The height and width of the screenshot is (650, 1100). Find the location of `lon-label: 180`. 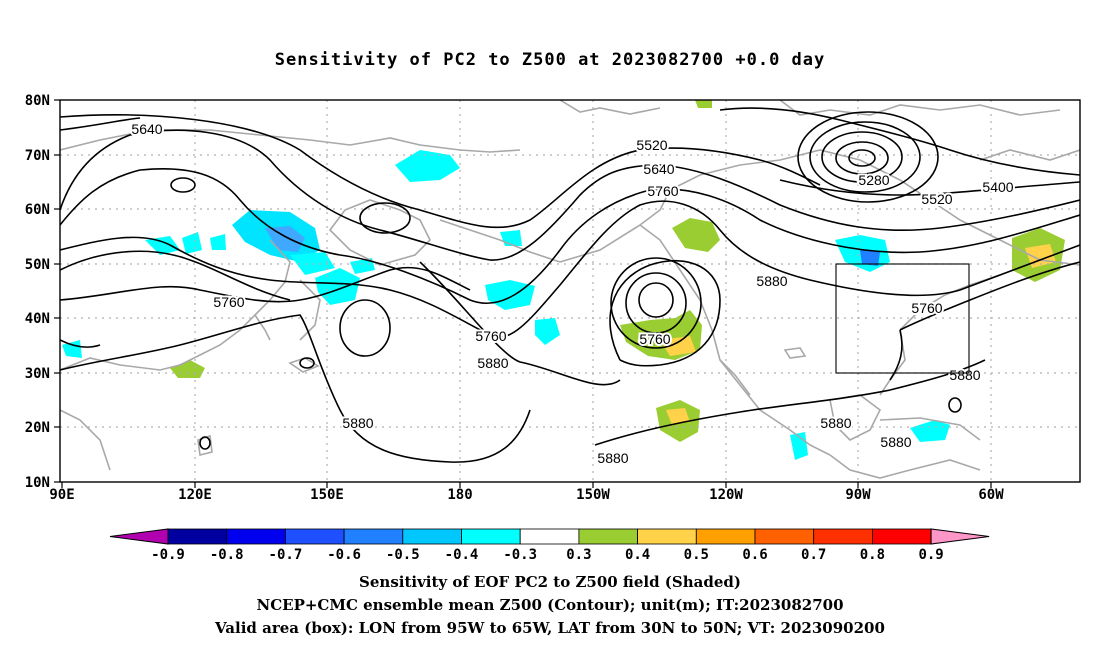

lon-label: 180 is located at coordinates (459, 495).